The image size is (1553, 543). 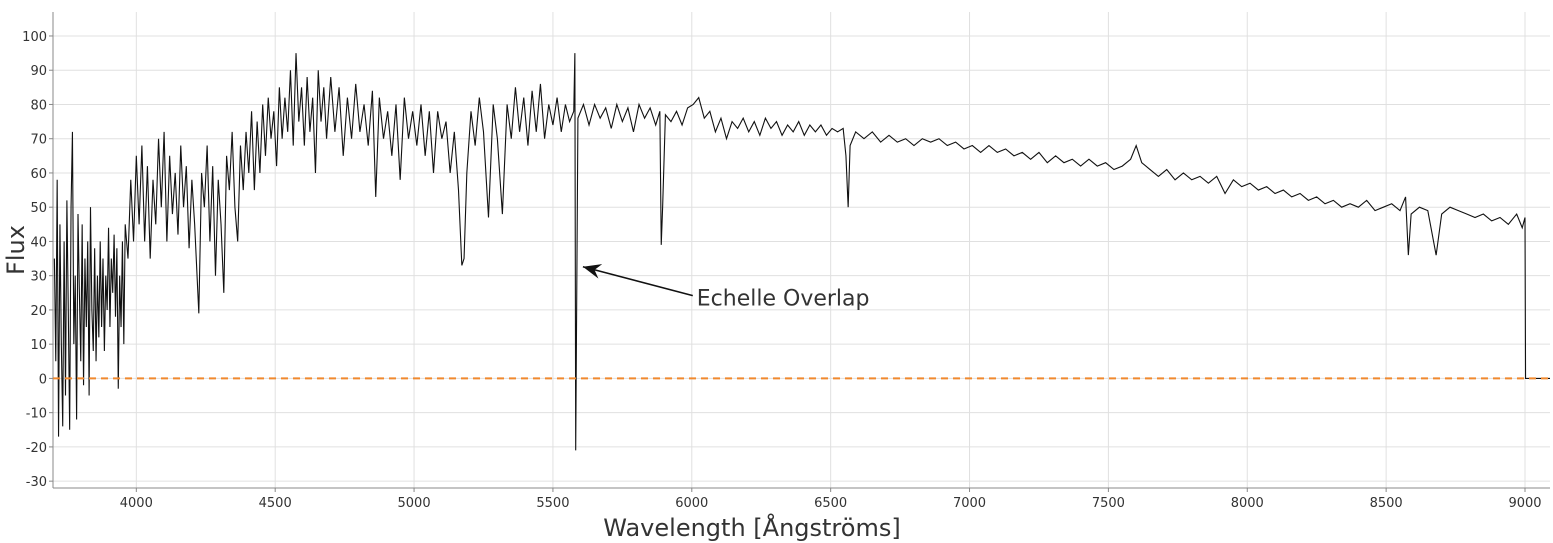 What do you see at coordinates (16, 250) in the screenshot?
I see `y-axis-label: Flux` at bounding box center [16, 250].